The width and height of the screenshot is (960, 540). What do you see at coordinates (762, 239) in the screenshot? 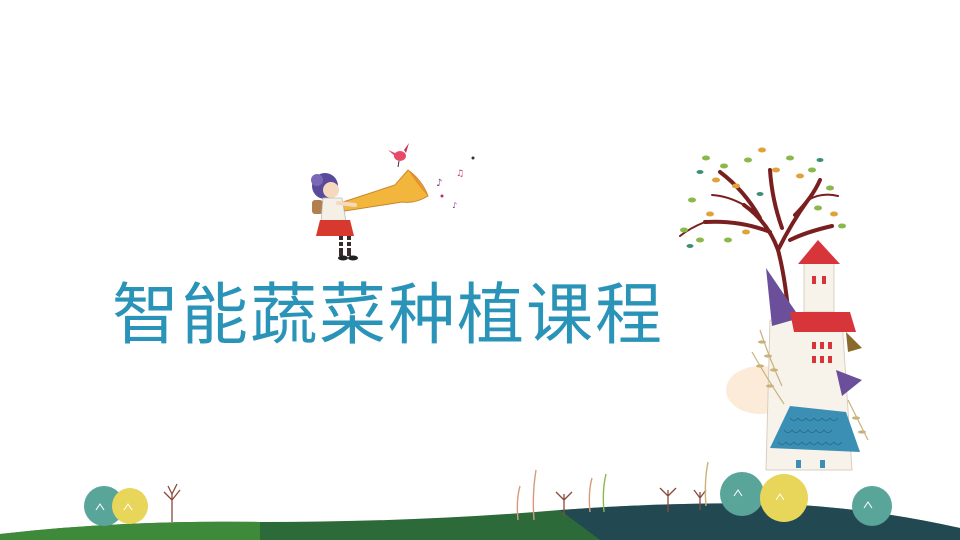
I see `tree-illustration` at bounding box center [762, 239].